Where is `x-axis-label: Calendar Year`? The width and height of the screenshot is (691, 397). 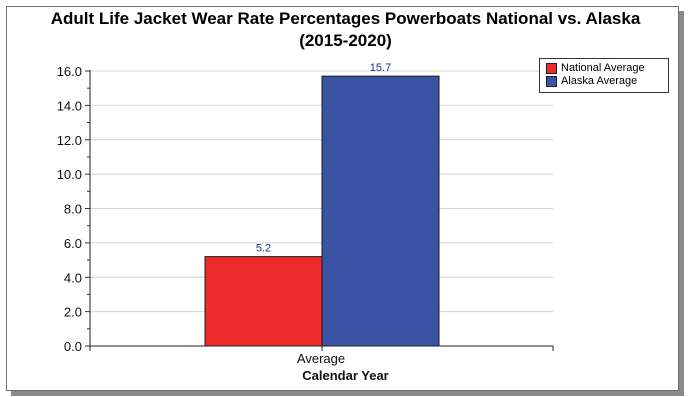 x-axis-label: Calendar Year is located at coordinates (345, 375).